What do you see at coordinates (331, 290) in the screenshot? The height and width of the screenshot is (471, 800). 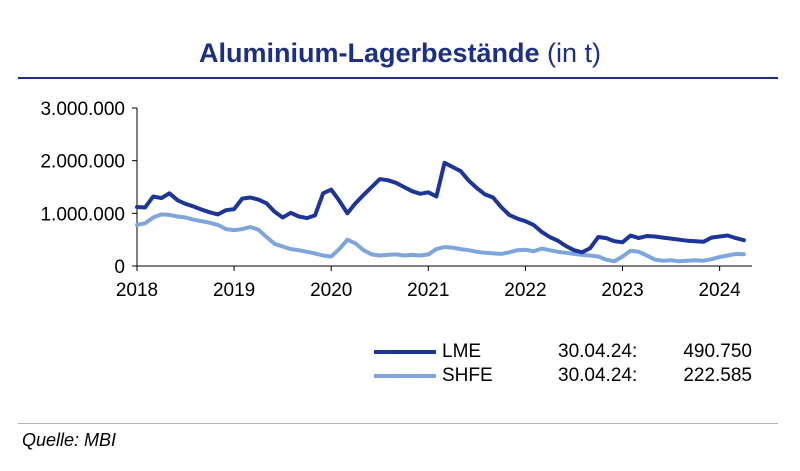 I see `x-tick-label: 2020` at bounding box center [331, 290].